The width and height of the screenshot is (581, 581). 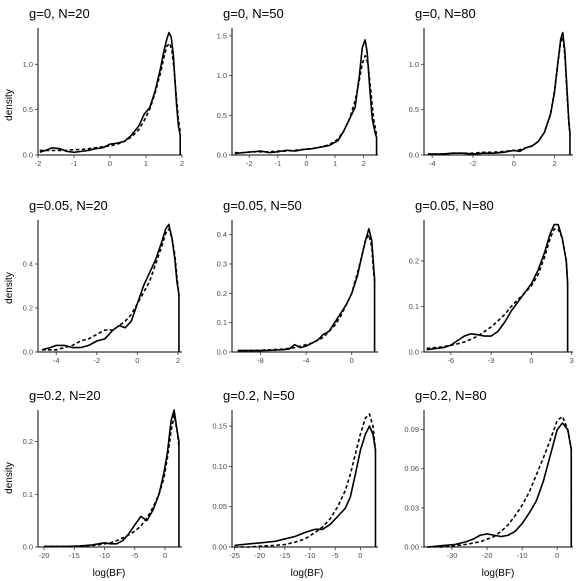 I want to click on y-tick-label: 0.06, so click(x=411, y=468).